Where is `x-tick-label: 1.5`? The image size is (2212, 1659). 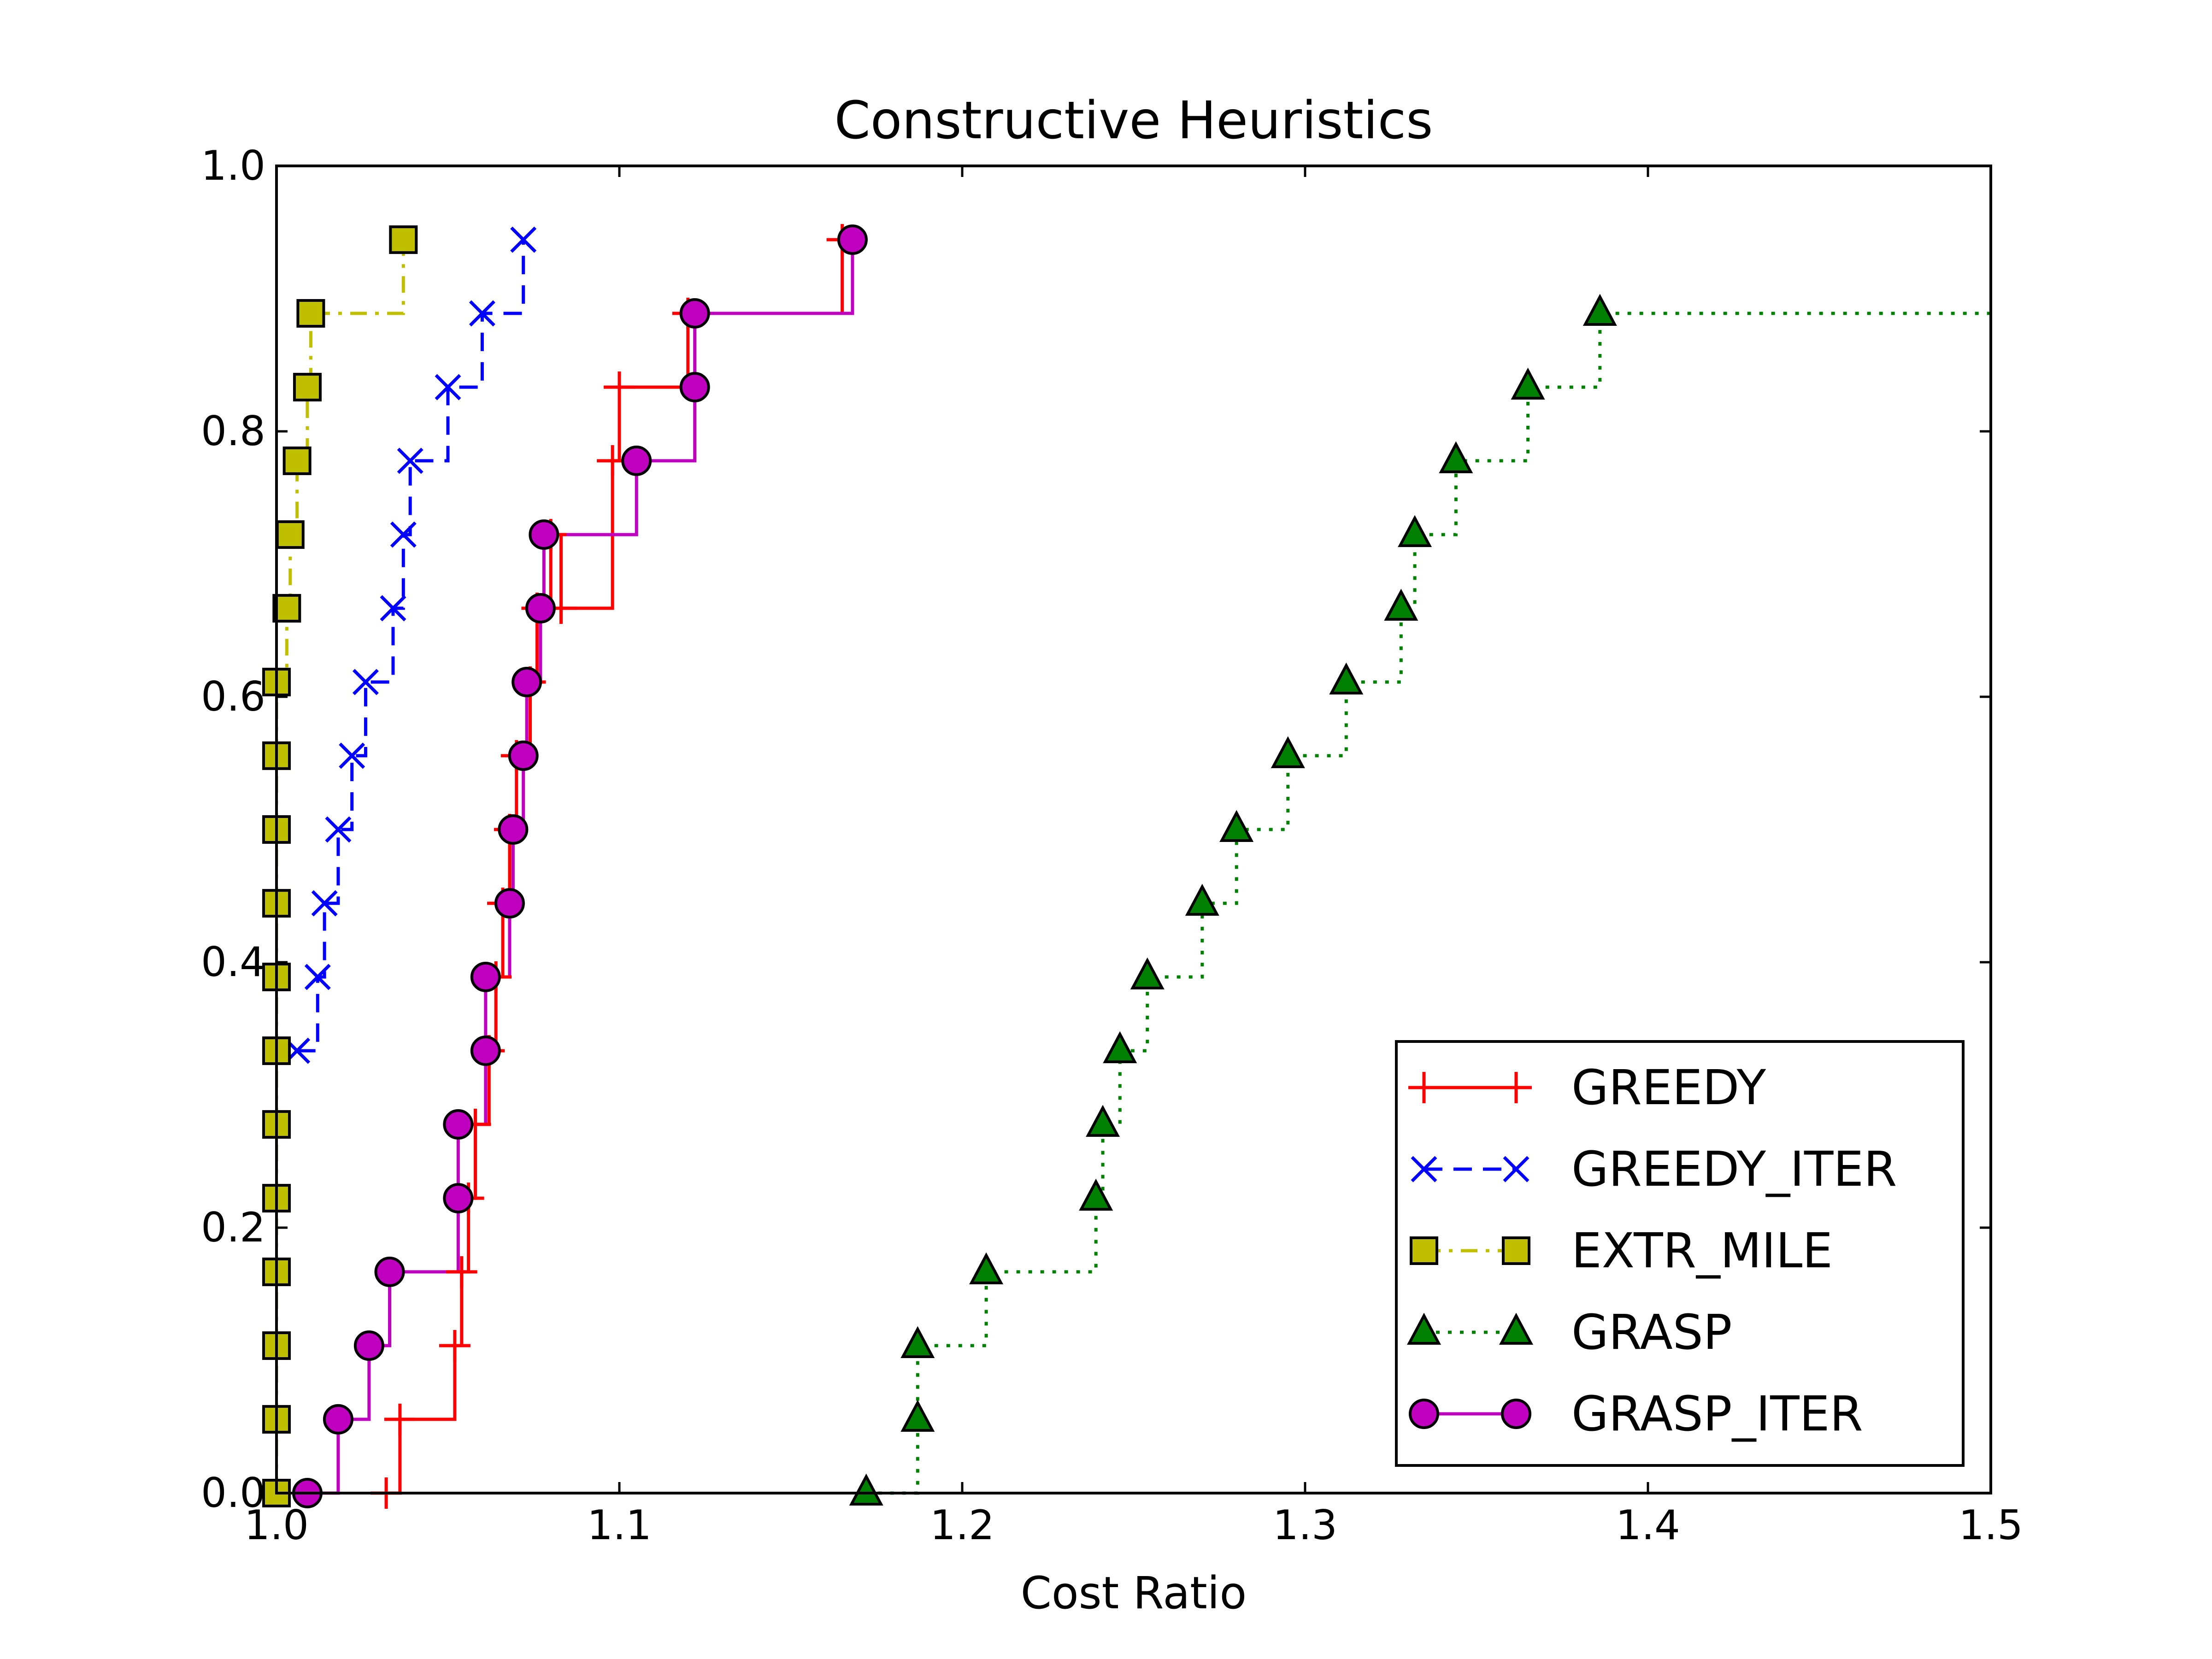
x-tick-label: 1.5 is located at coordinates (1991, 1525).